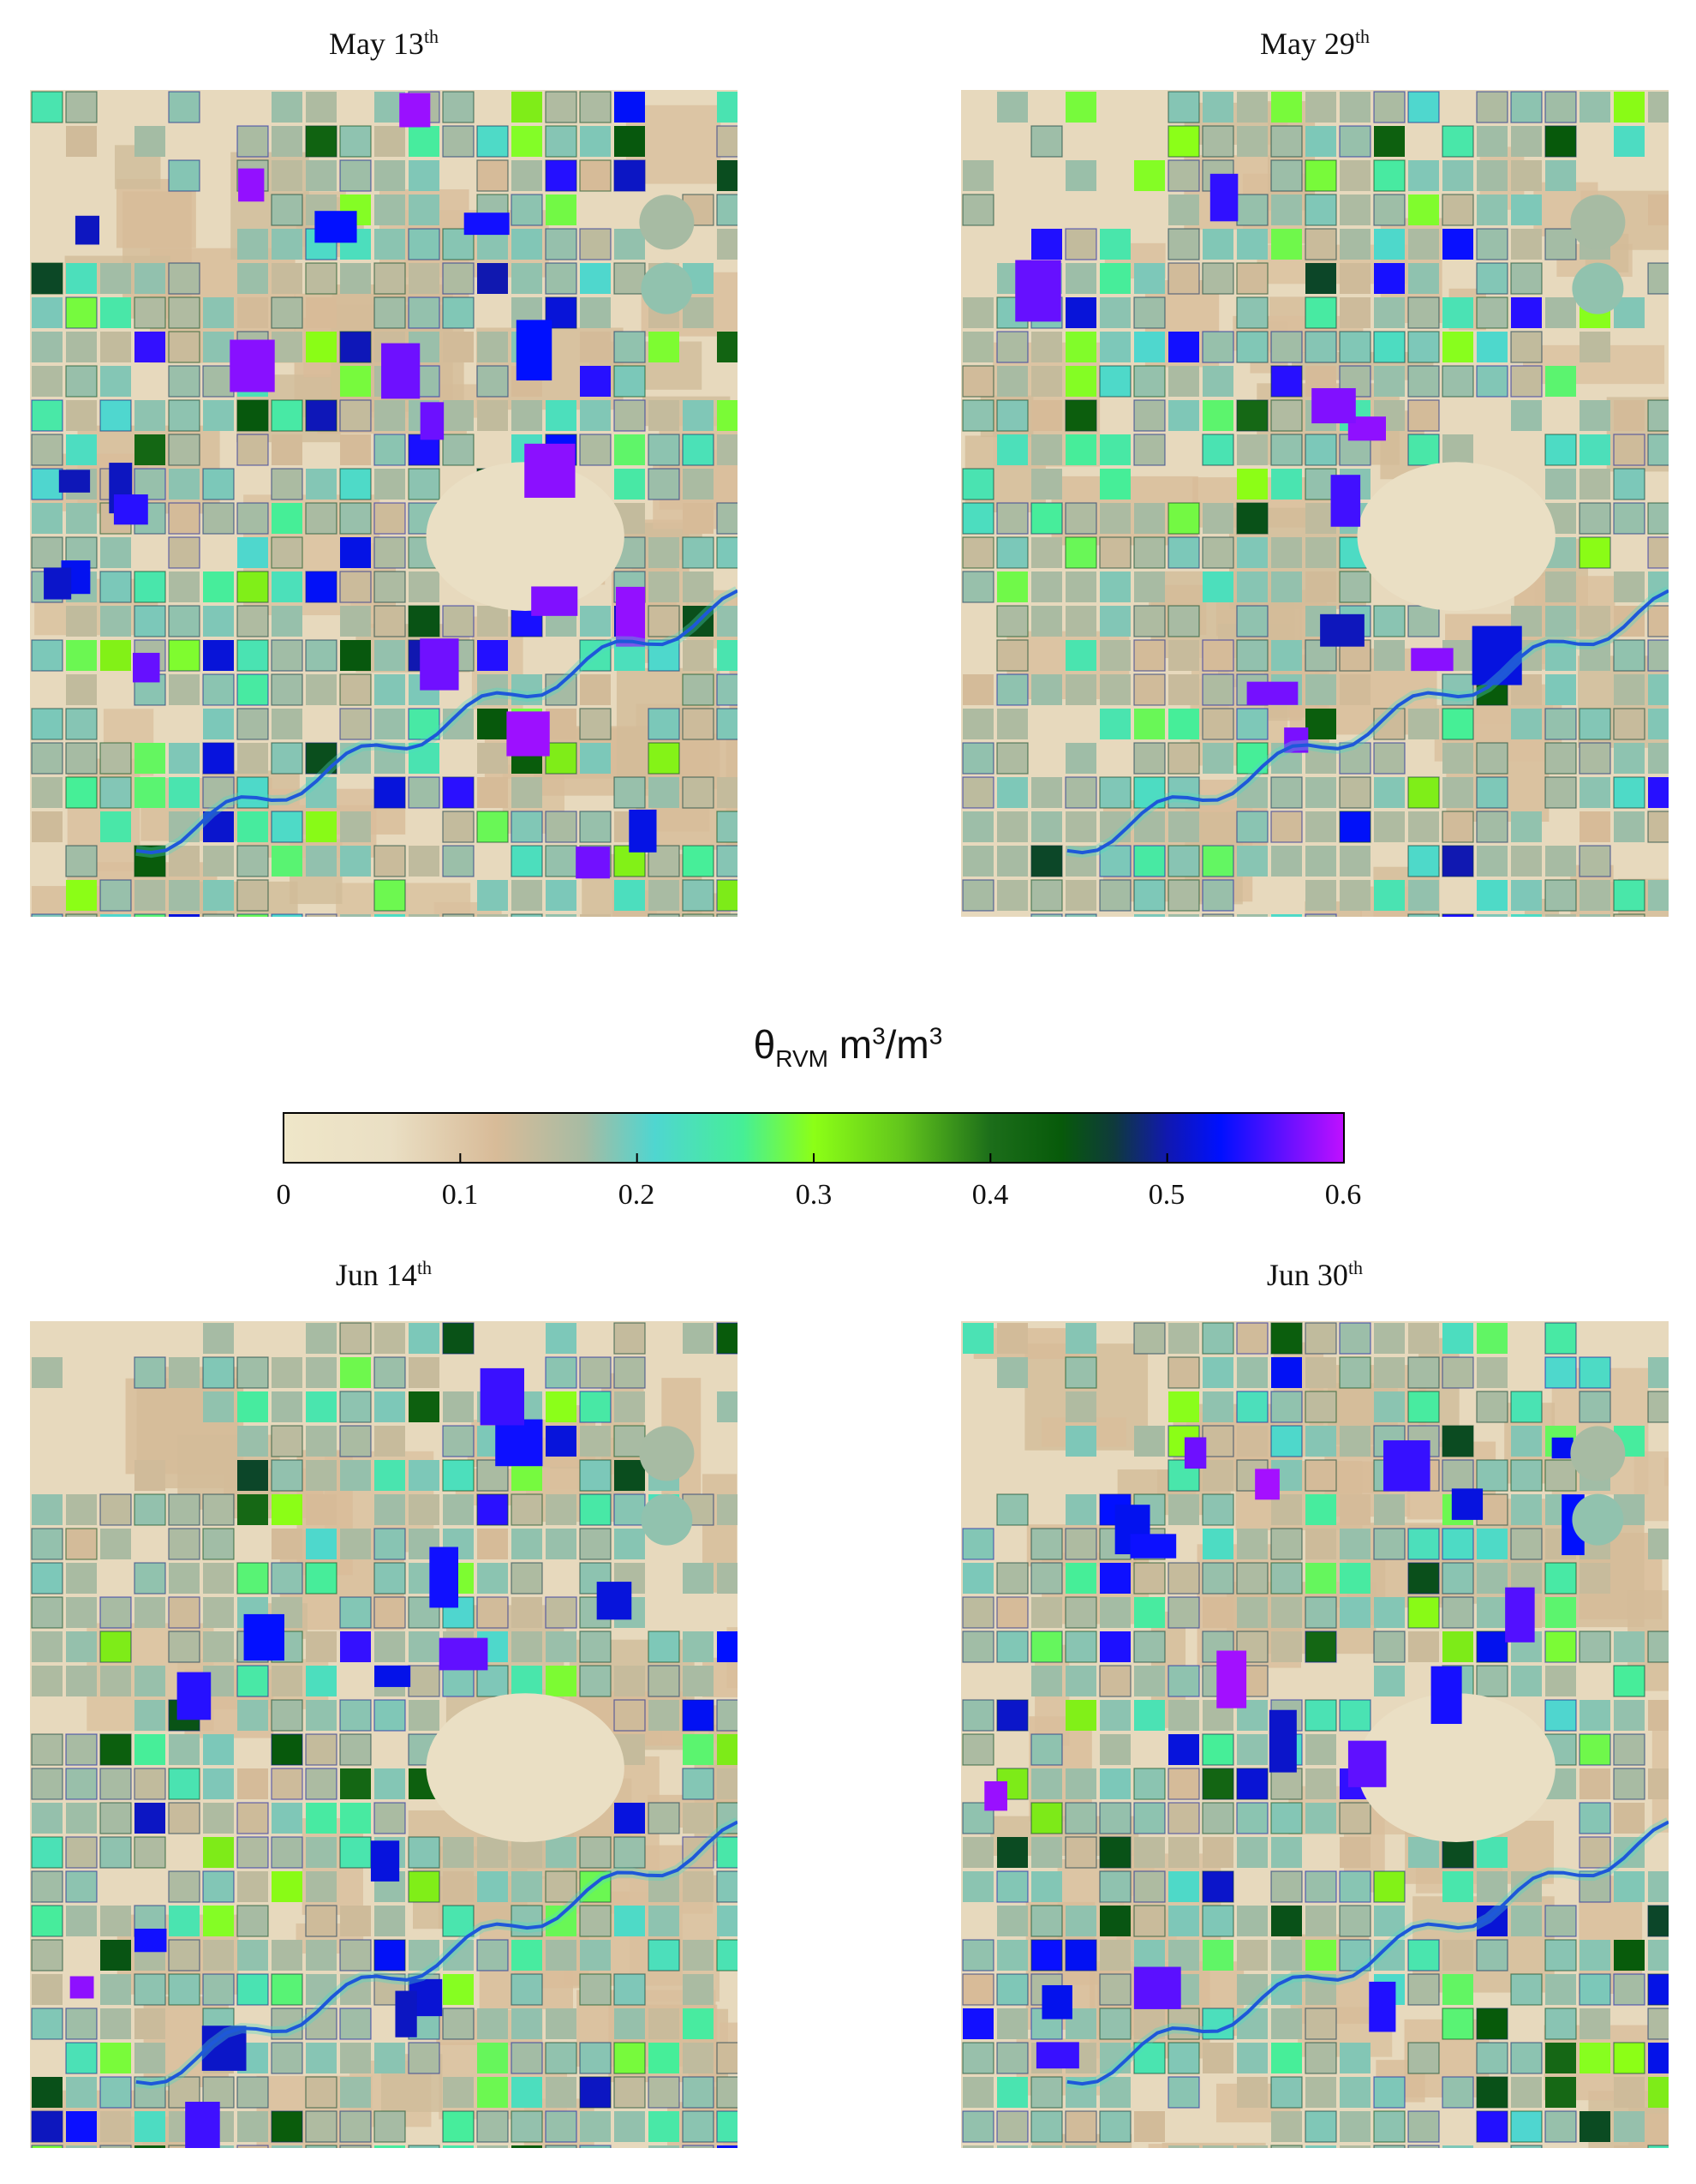 The height and width of the screenshot is (2184, 1696). I want to click on wet-field, so click(643, 831).